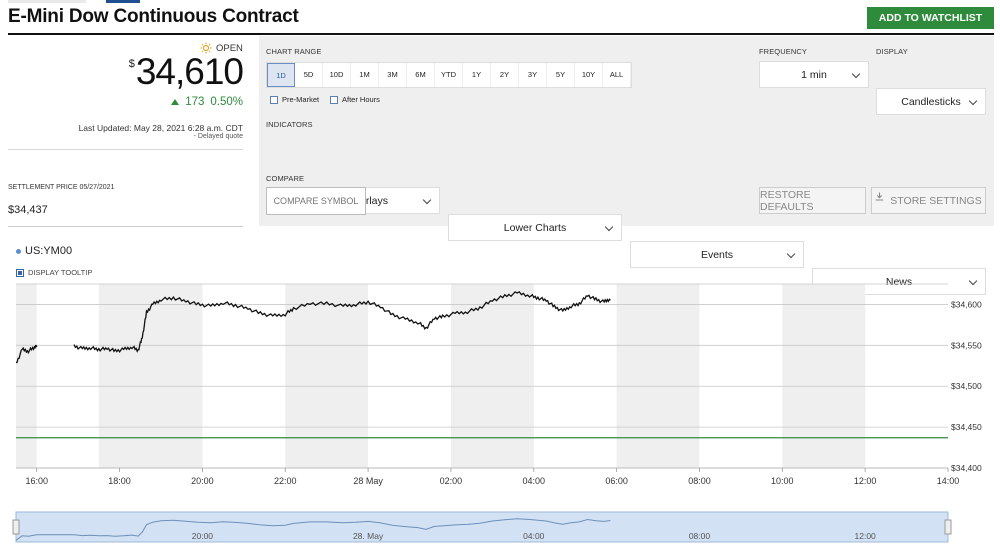  Describe the element at coordinates (285, 178) in the screenshot. I see `compare-label: COMPARE` at that location.